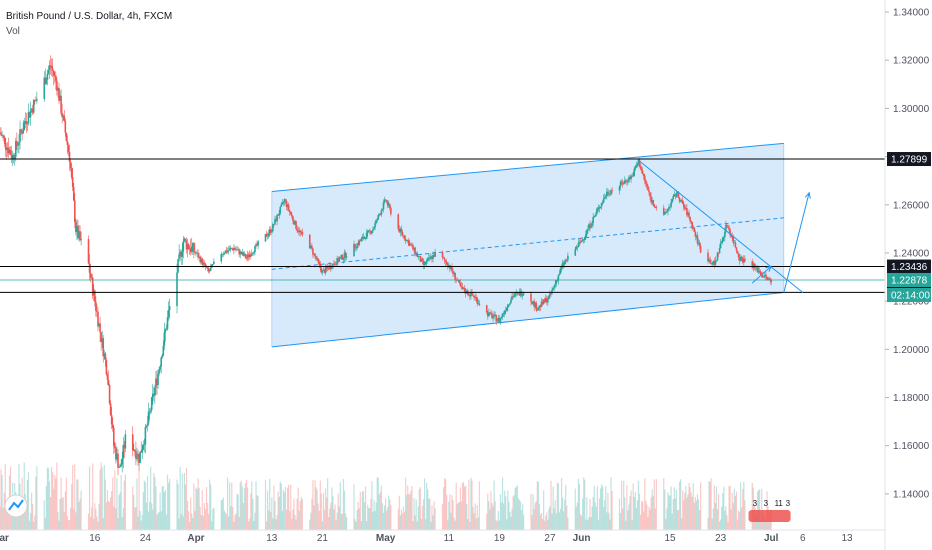 This screenshot has width=932, height=550. I want to click on volume-indicator-label: Vol, so click(13, 31).